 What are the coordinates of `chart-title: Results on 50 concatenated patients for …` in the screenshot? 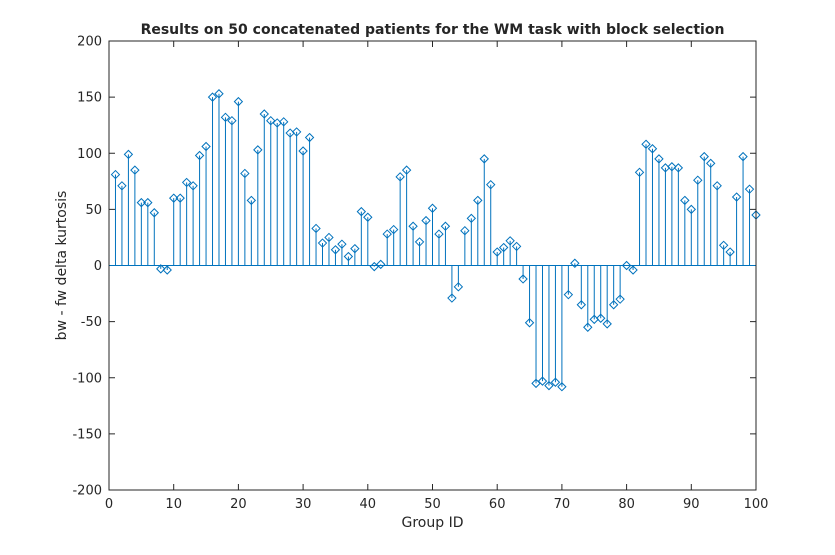 It's located at (433, 30).